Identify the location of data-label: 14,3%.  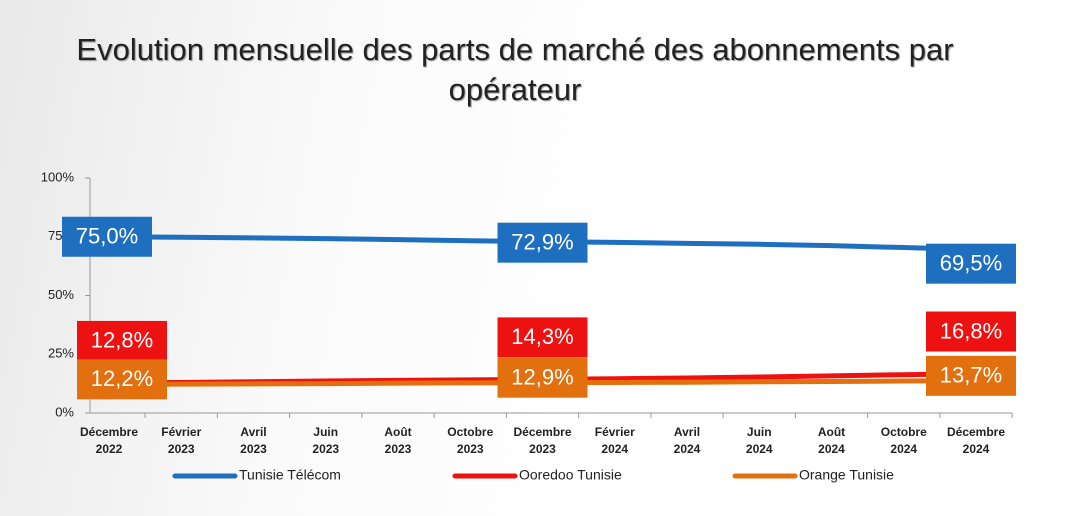
(542, 336).